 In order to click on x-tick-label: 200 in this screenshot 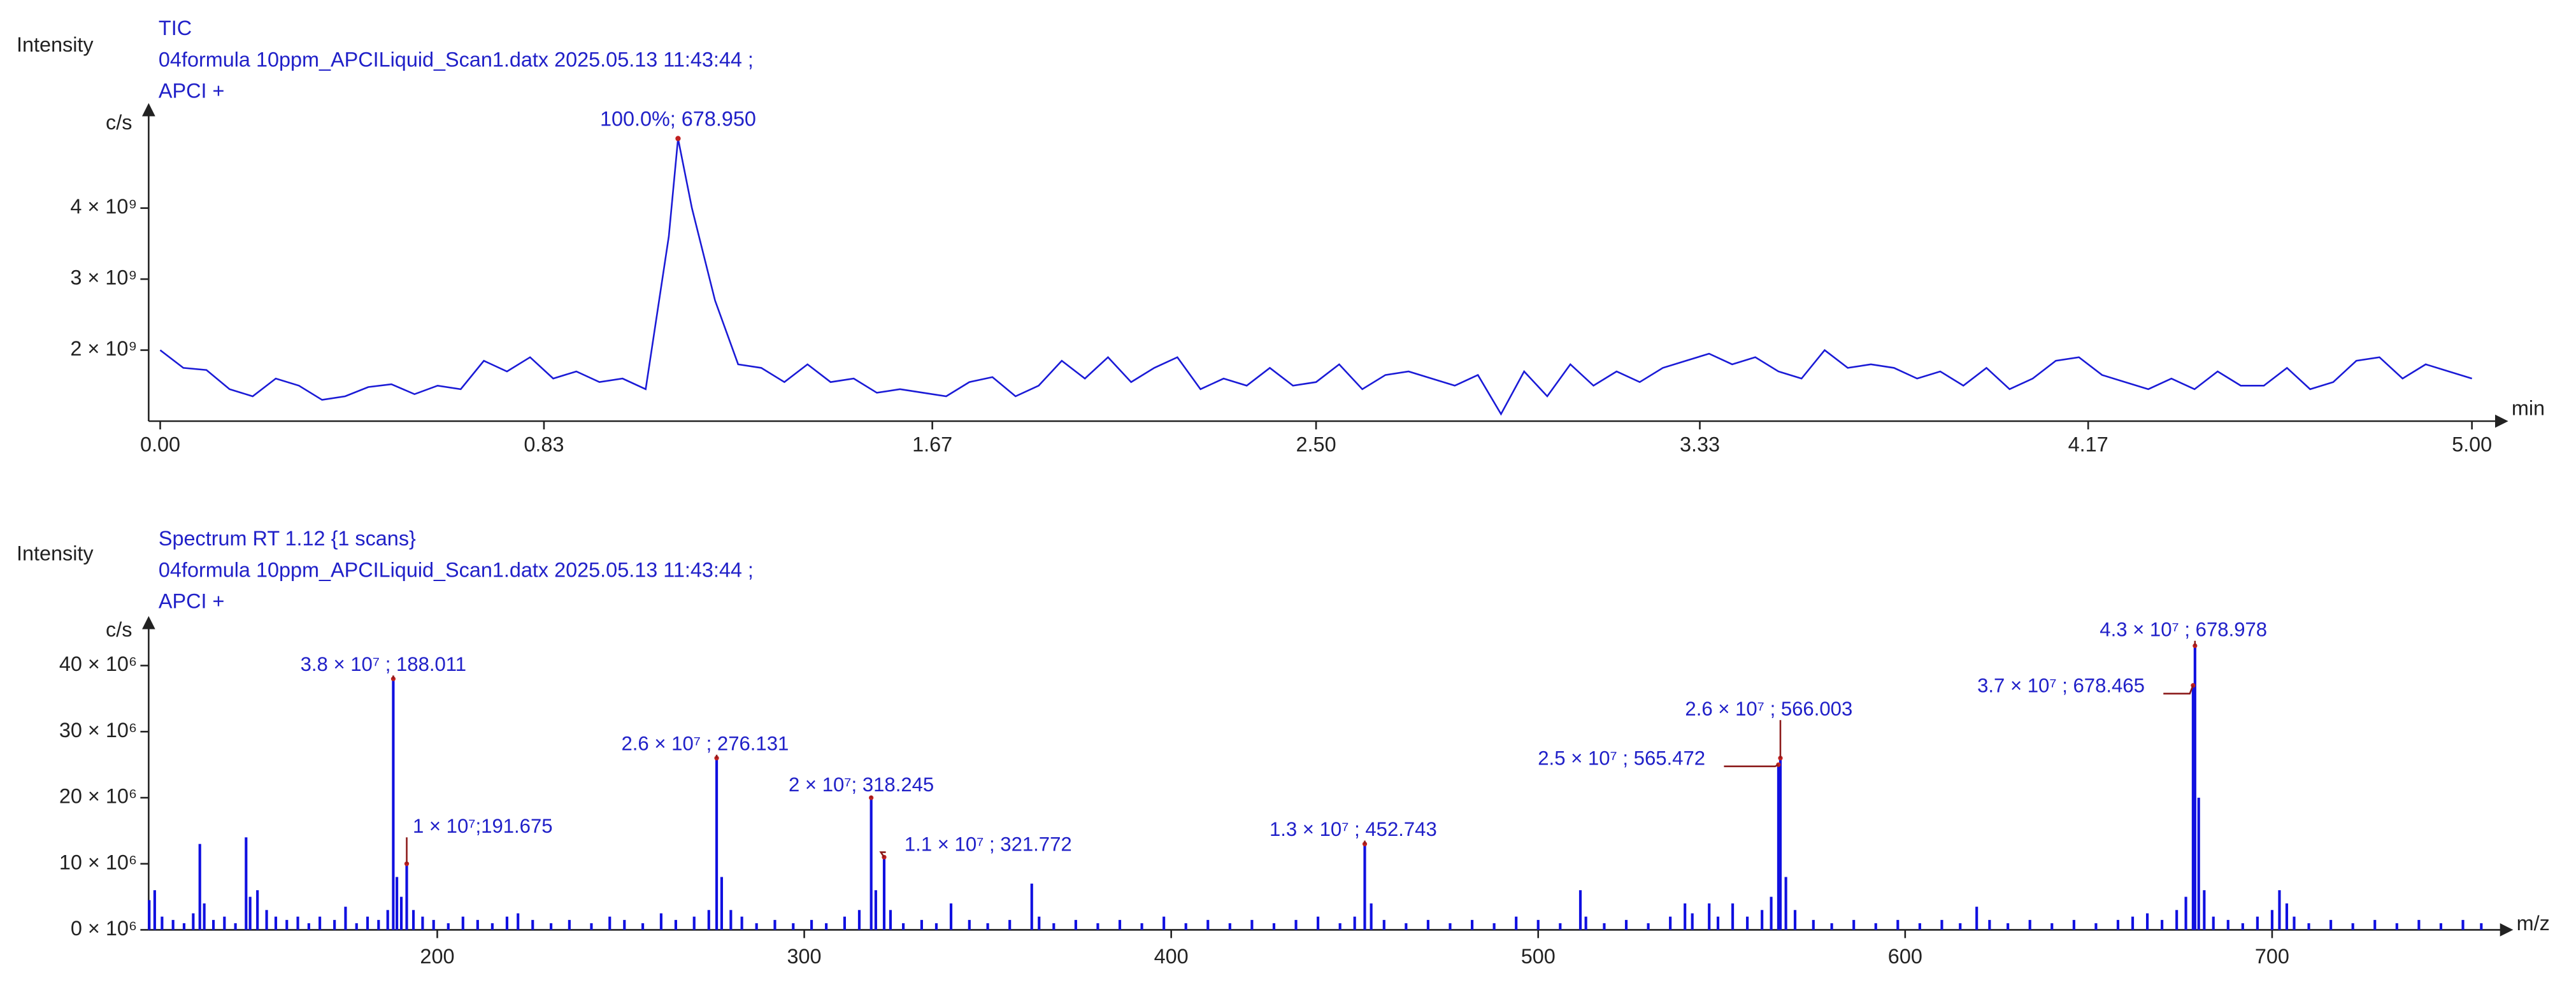, I will do `click(437, 957)`.